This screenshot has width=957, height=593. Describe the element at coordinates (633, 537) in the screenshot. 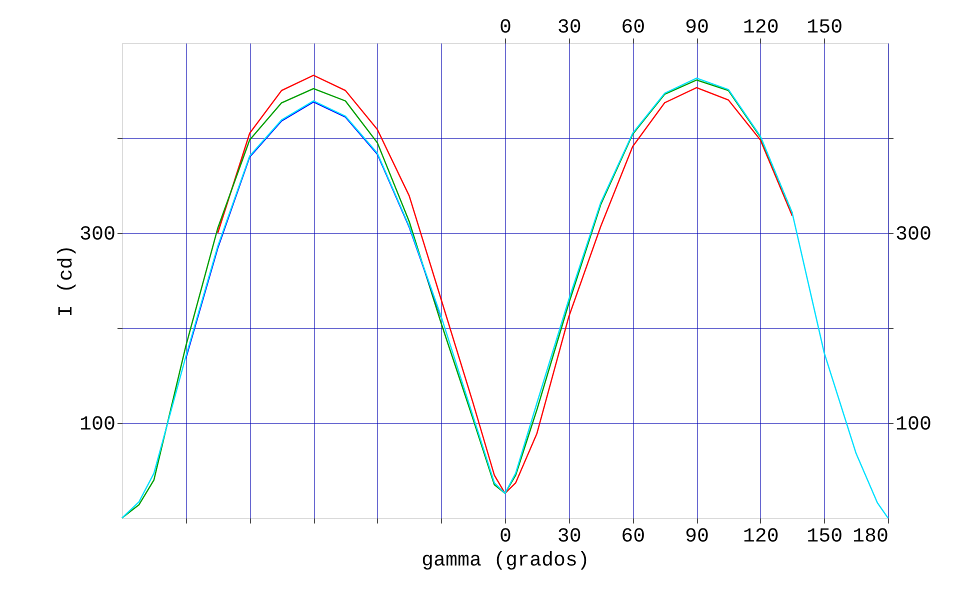

I see `x-tick-label: 60` at that location.